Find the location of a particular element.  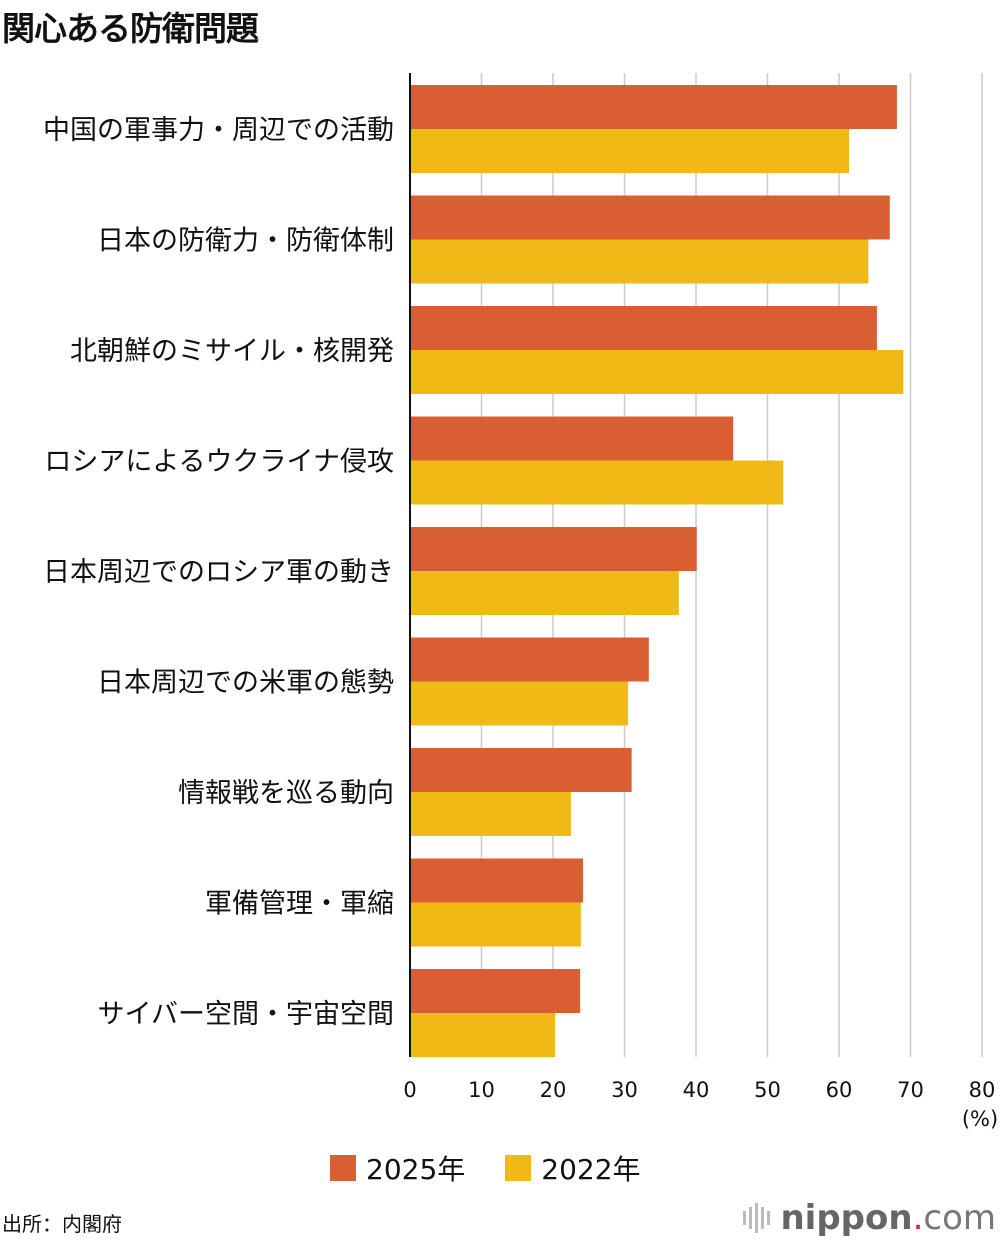

source-note: 出所：内閣府 is located at coordinates (62, 1224).